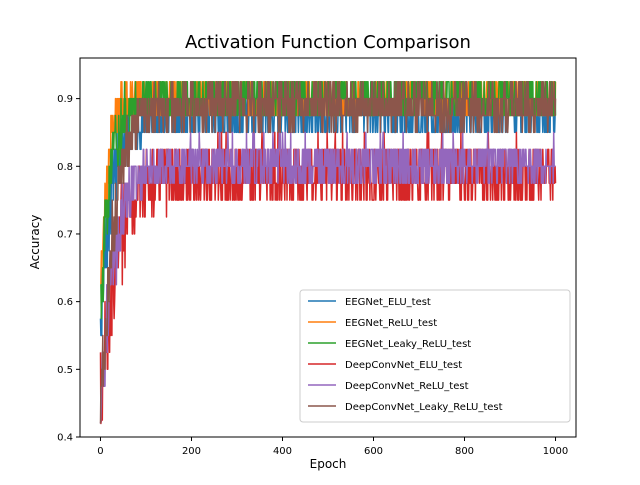  I want to click on y-tick-label: 0.7, so click(65, 234).